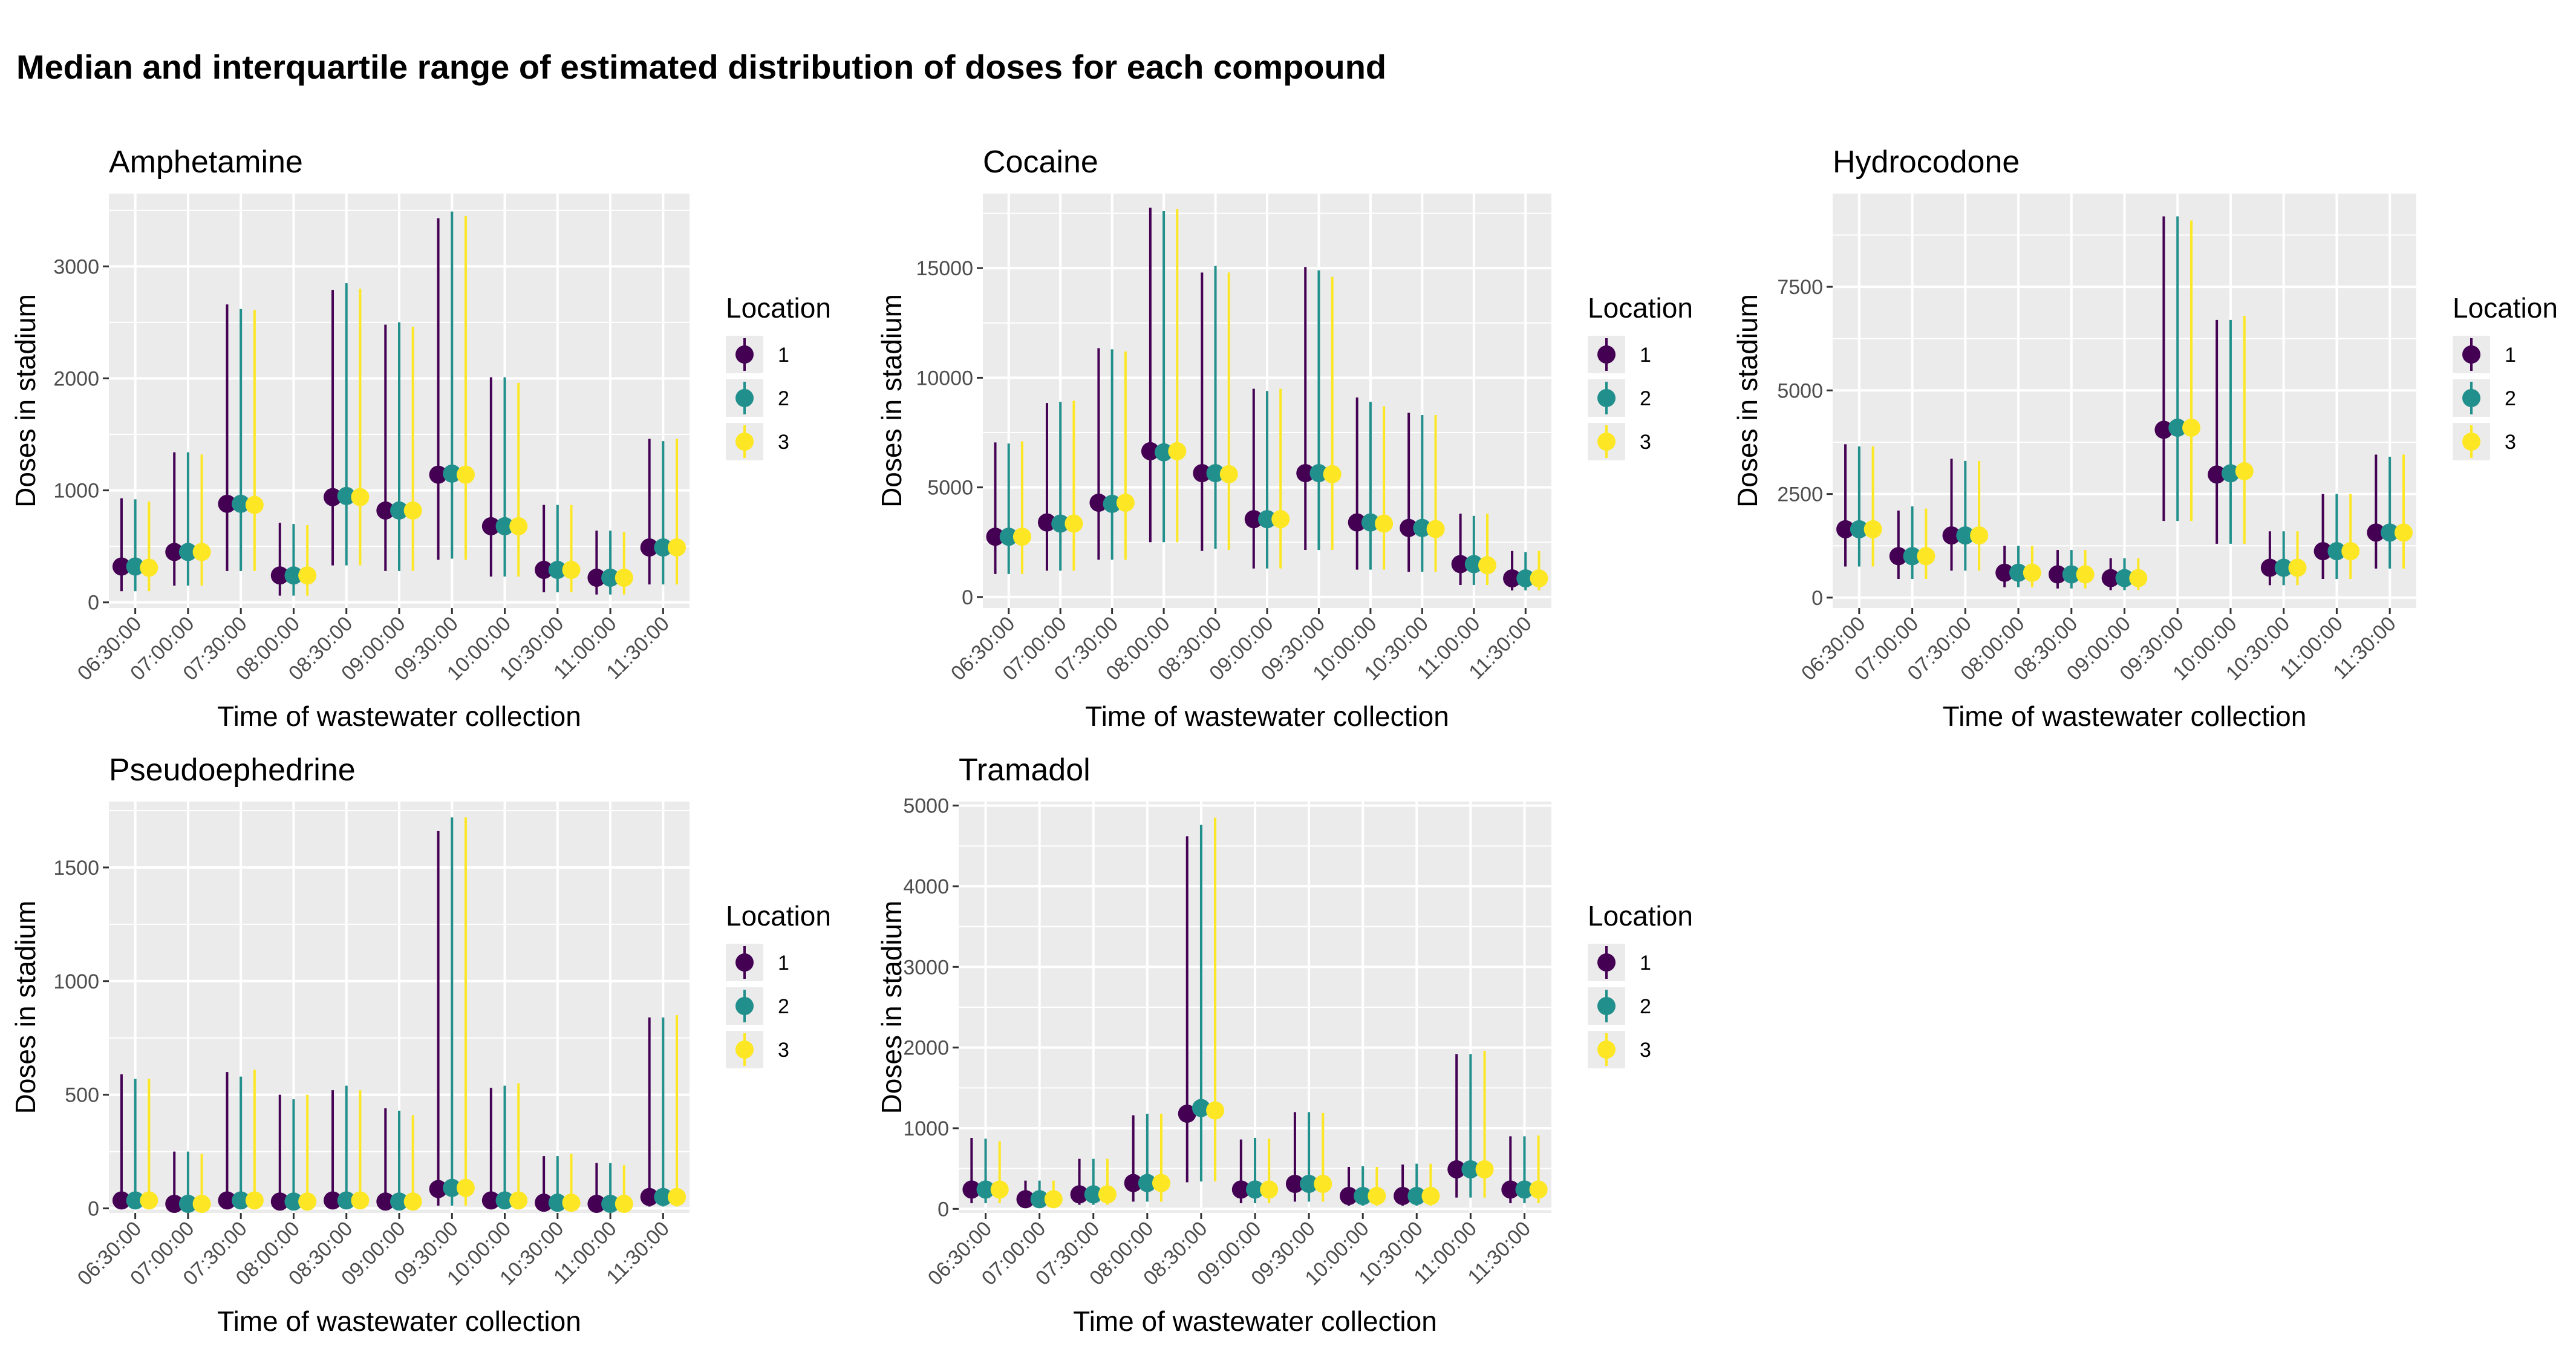  What do you see at coordinates (206, 162) in the screenshot?
I see `panel-title: Amphetamine` at bounding box center [206, 162].